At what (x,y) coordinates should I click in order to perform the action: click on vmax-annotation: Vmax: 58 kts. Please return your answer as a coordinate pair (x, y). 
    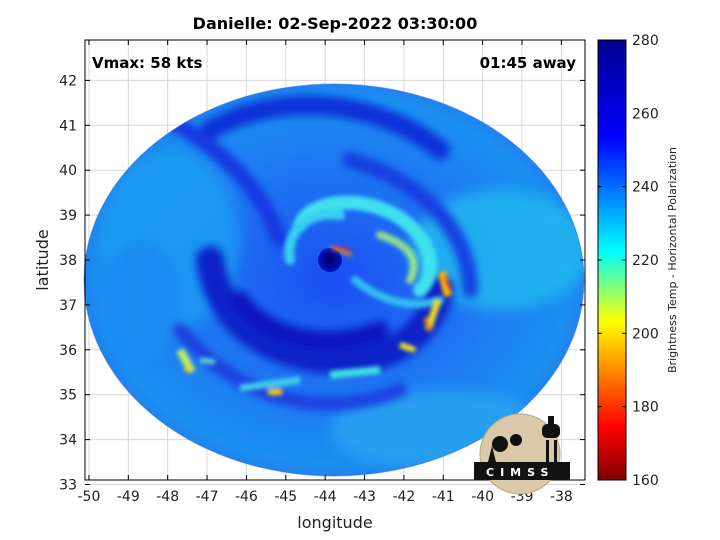
    Looking at the image, I should click on (147, 63).